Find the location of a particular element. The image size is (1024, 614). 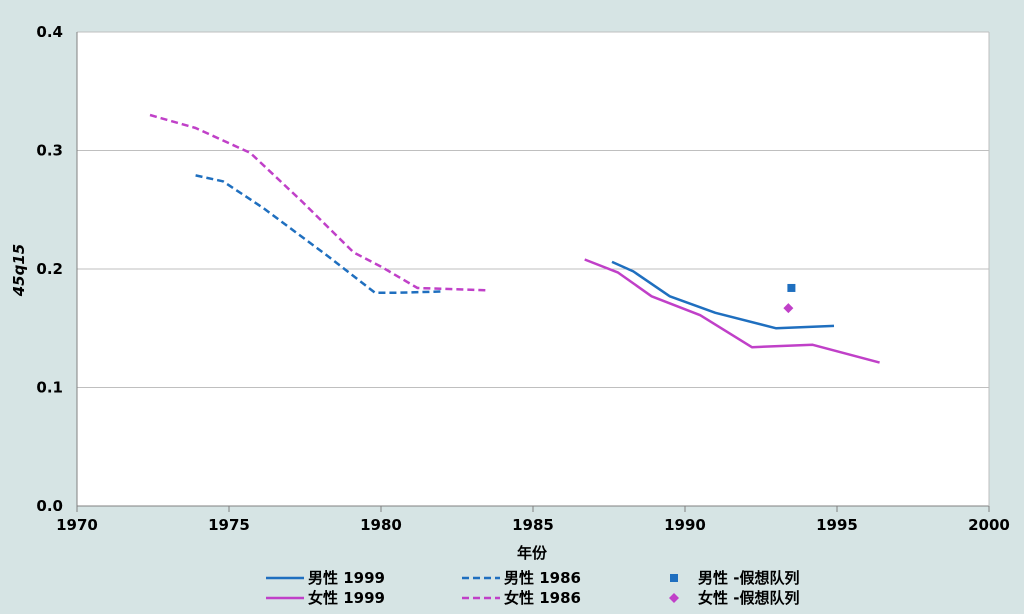

legend-item: 女性 1999 is located at coordinates (325, 598).